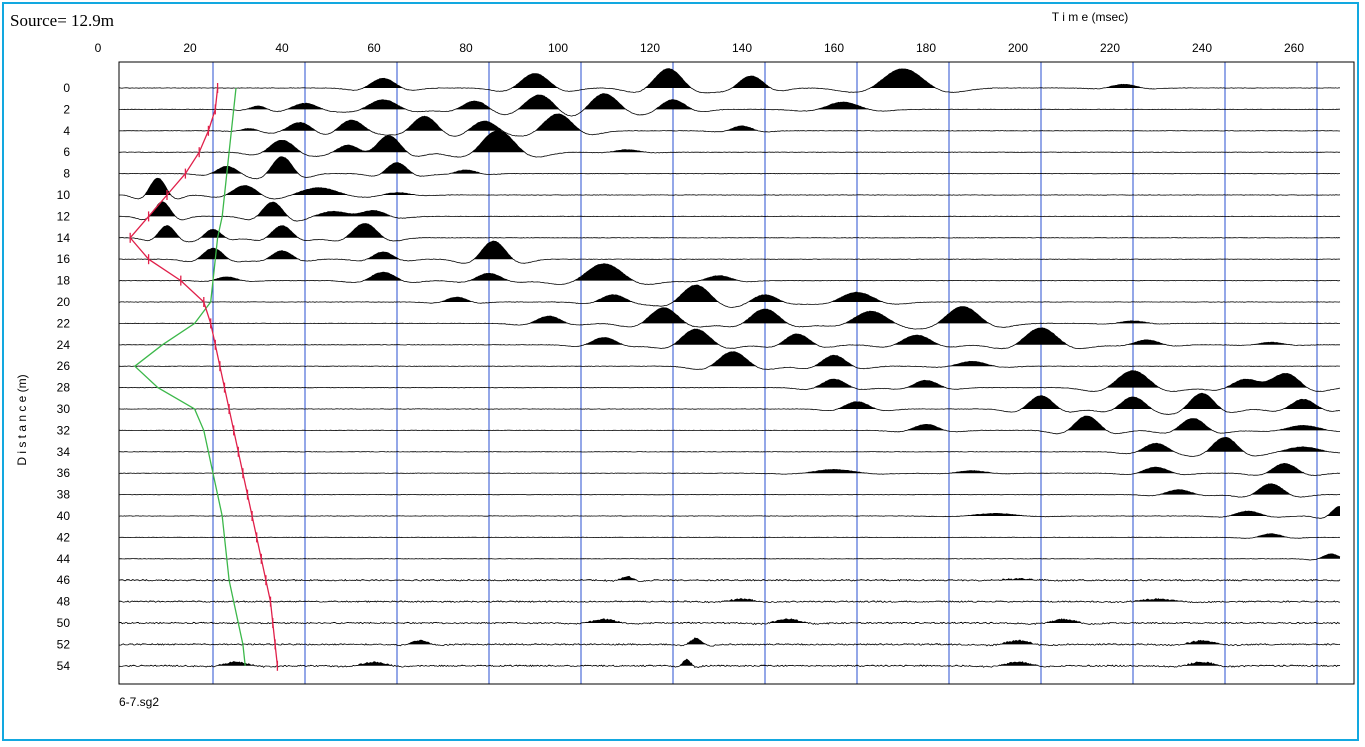 This screenshot has width=1365, height=747. I want to click on y-tick-label: 14, so click(64, 238).